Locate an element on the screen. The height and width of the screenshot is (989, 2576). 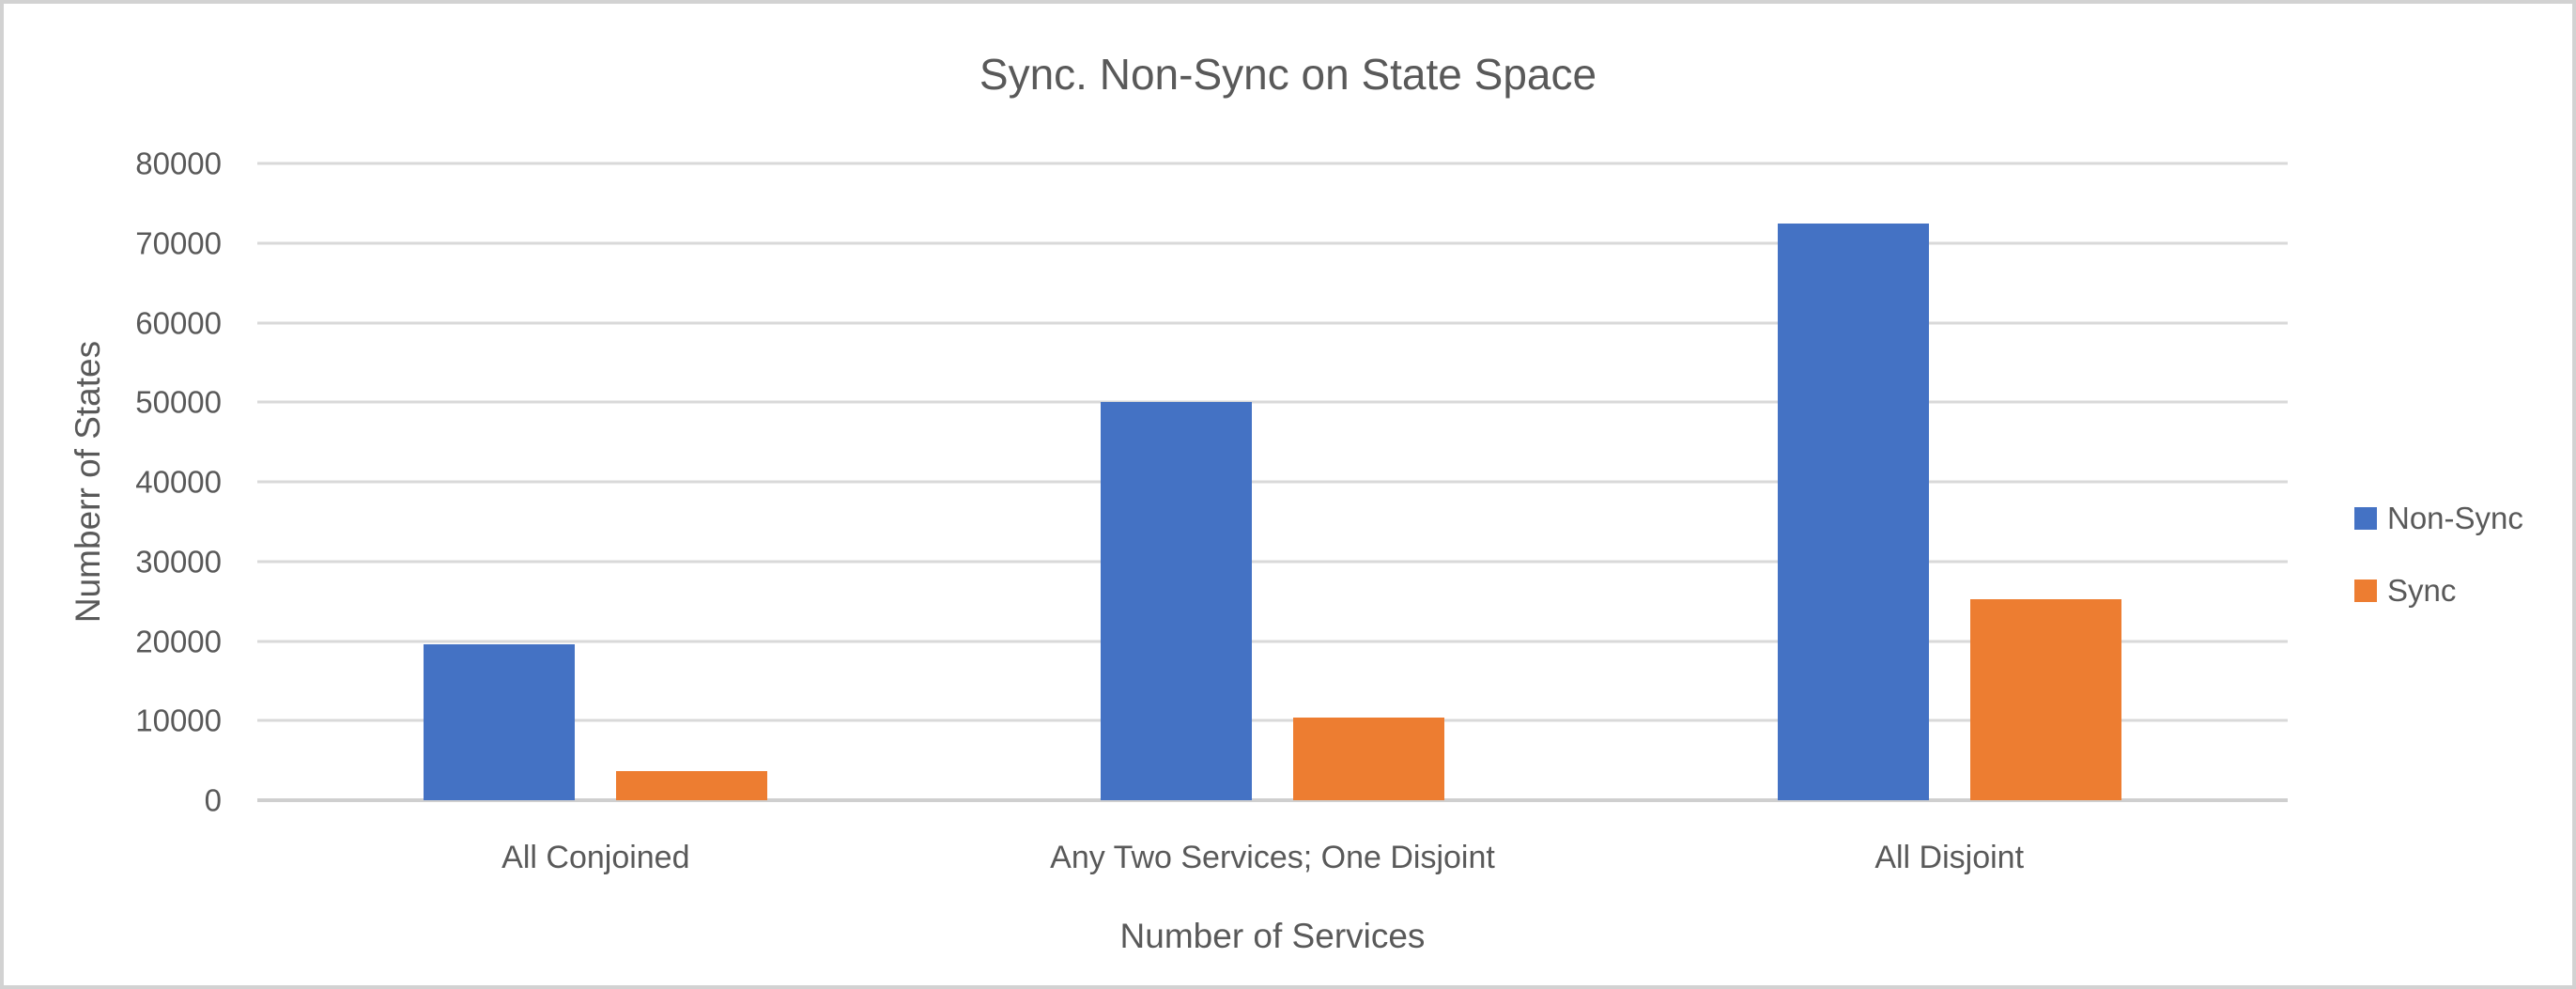
y-tick-label: 30000 is located at coordinates (178, 561).